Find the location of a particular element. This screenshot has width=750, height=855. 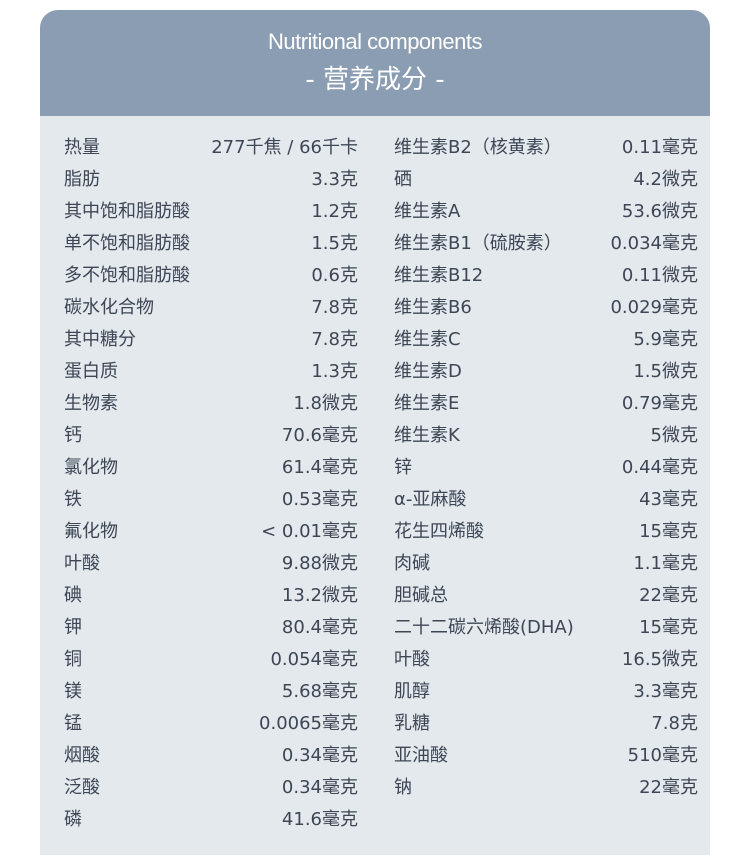

nutrient-value: 53.6微克 is located at coordinates (659, 211).